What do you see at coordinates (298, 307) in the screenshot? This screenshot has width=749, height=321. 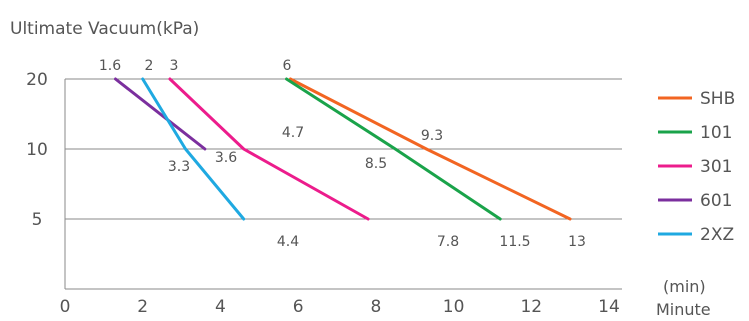 I see `x-tick-label: 6` at bounding box center [298, 307].